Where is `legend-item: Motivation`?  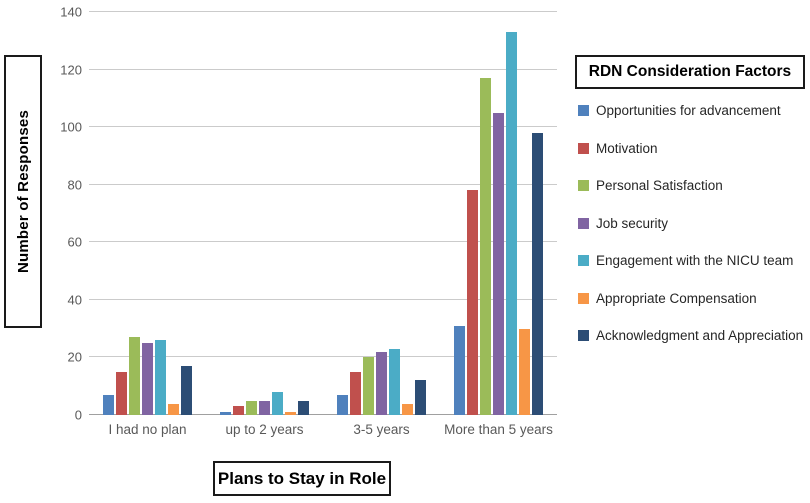
legend-item: Motivation is located at coordinates (690, 149).